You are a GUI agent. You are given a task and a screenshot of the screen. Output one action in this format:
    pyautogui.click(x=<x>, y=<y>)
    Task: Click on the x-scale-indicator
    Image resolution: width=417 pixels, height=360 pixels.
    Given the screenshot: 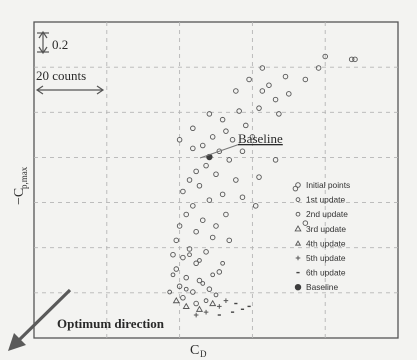 What is the action you would take?
    pyautogui.click(x=70, y=90)
    